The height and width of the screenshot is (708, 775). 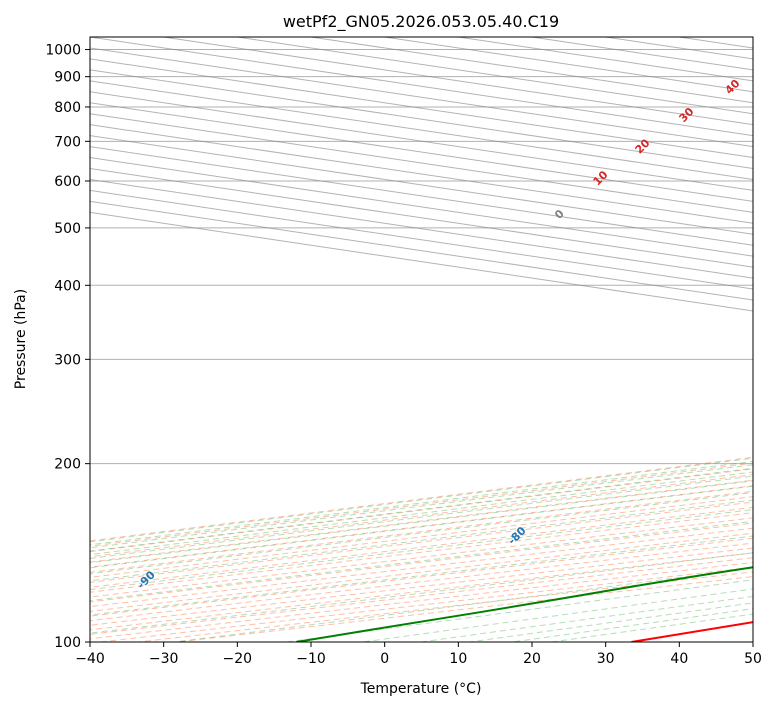 What do you see at coordinates (384, 659) in the screenshot?
I see `x-tick-label: 0` at bounding box center [384, 659].